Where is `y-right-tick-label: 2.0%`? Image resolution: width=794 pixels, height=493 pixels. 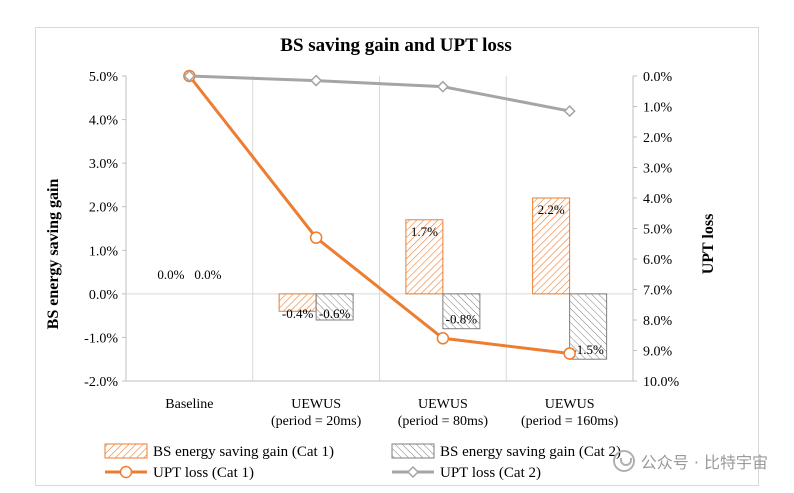
y-right-tick-label: 2.0% is located at coordinates (658, 138).